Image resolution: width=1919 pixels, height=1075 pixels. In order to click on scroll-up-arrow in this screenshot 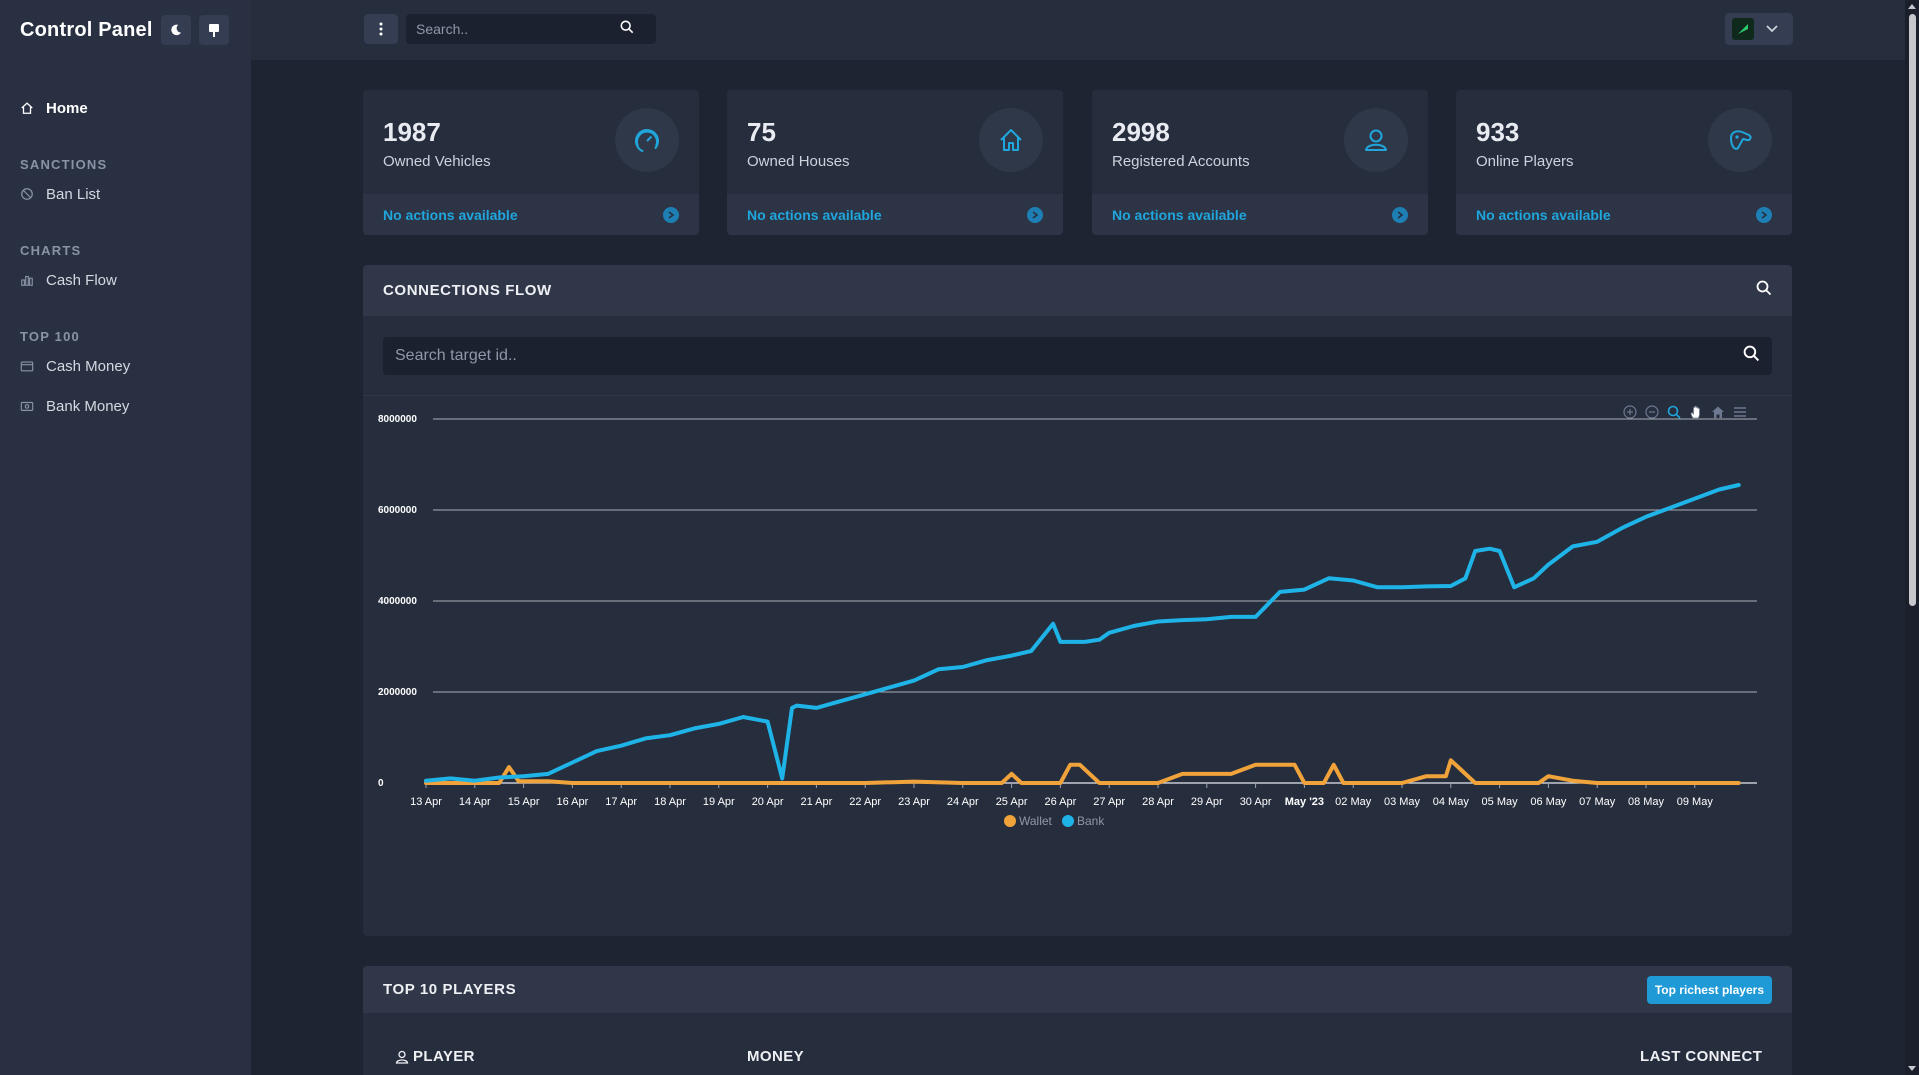, I will do `click(1912, 6)`.